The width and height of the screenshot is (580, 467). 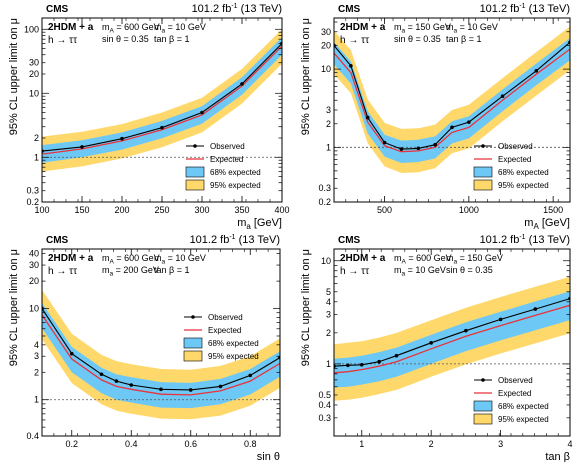 What do you see at coordinates (569, 444) in the screenshot?
I see `x-tick-label: 4` at bounding box center [569, 444].